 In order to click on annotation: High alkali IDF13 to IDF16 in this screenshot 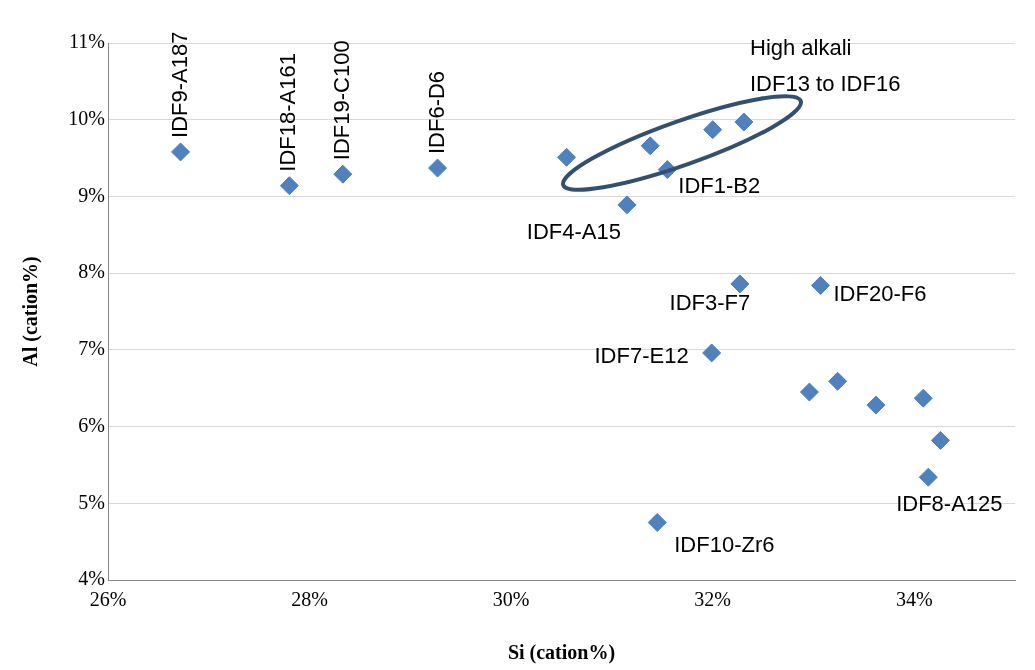, I will do `click(825, 66)`.